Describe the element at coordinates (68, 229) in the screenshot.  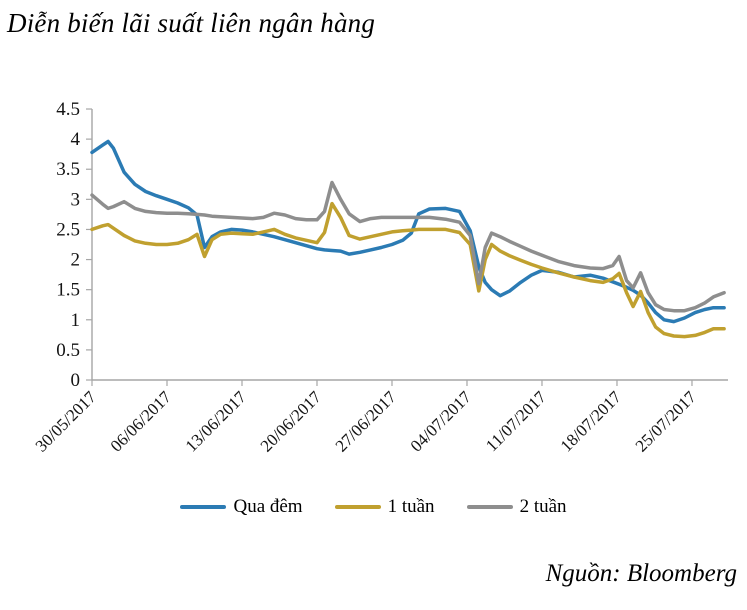
I see `y-tick-label: 2.5` at that location.